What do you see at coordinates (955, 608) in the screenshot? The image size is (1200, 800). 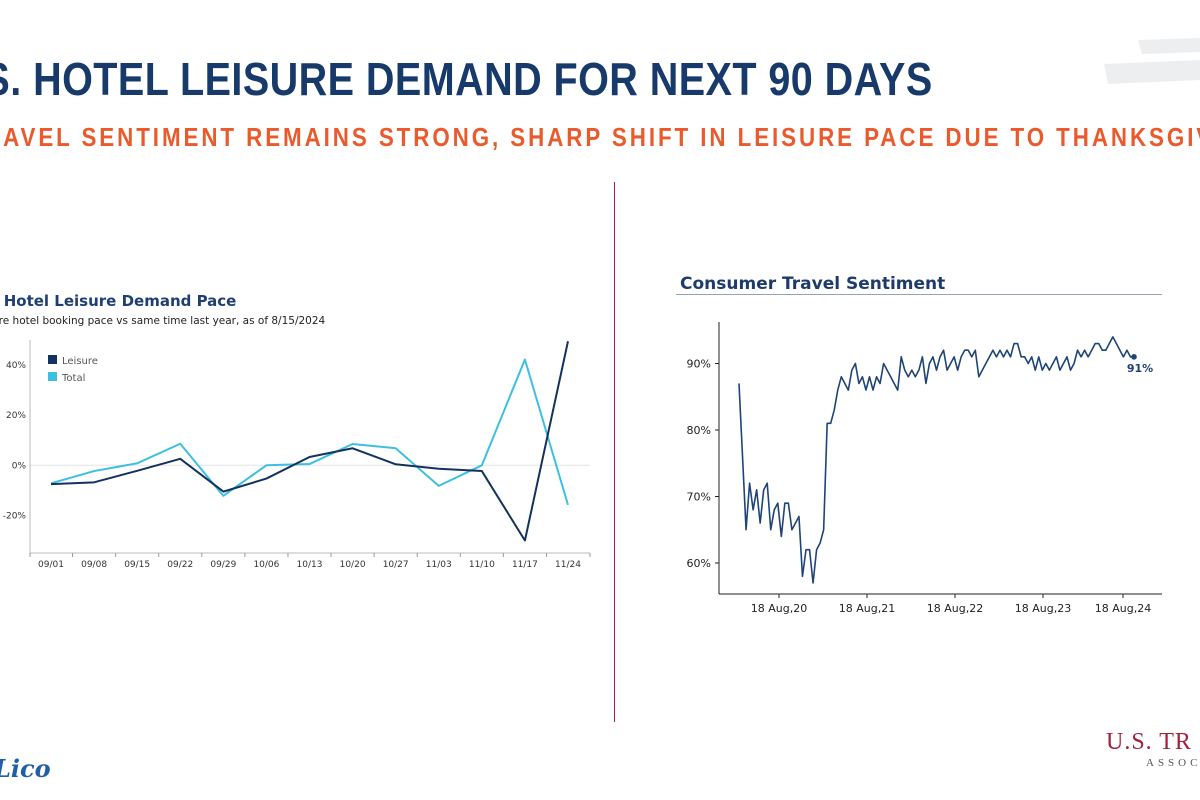 I see `x-tick-label: 18 Aug,22` at bounding box center [955, 608].